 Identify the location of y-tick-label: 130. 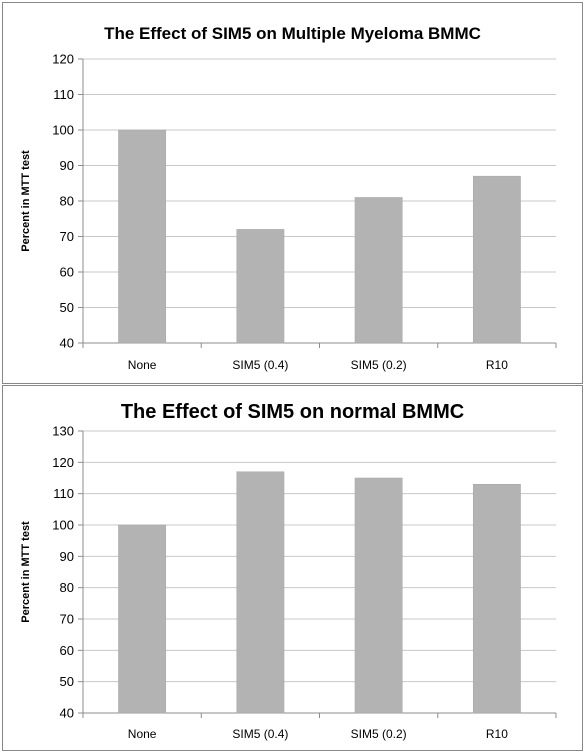
(63, 431).